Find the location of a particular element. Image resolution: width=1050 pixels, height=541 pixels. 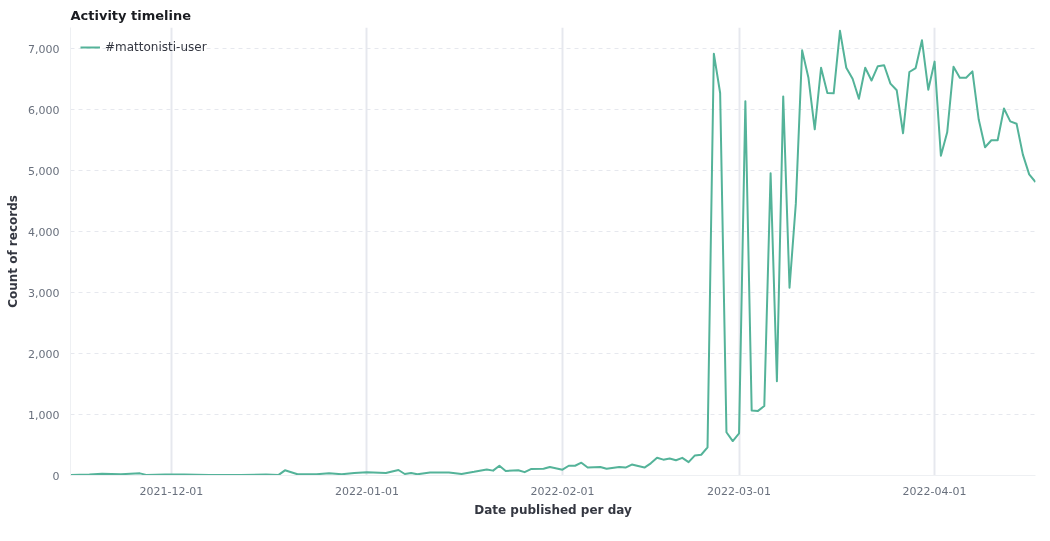

y-tick-label: 0 is located at coordinates (56, 476).